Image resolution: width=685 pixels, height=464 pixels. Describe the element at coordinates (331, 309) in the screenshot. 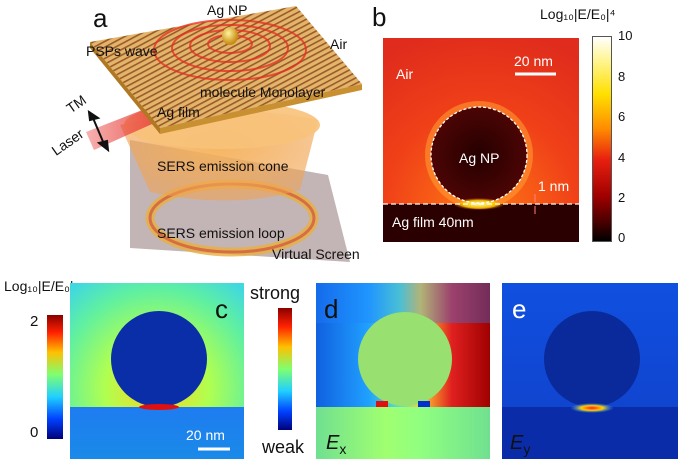

I see `panel-d-letter: d` at that location.